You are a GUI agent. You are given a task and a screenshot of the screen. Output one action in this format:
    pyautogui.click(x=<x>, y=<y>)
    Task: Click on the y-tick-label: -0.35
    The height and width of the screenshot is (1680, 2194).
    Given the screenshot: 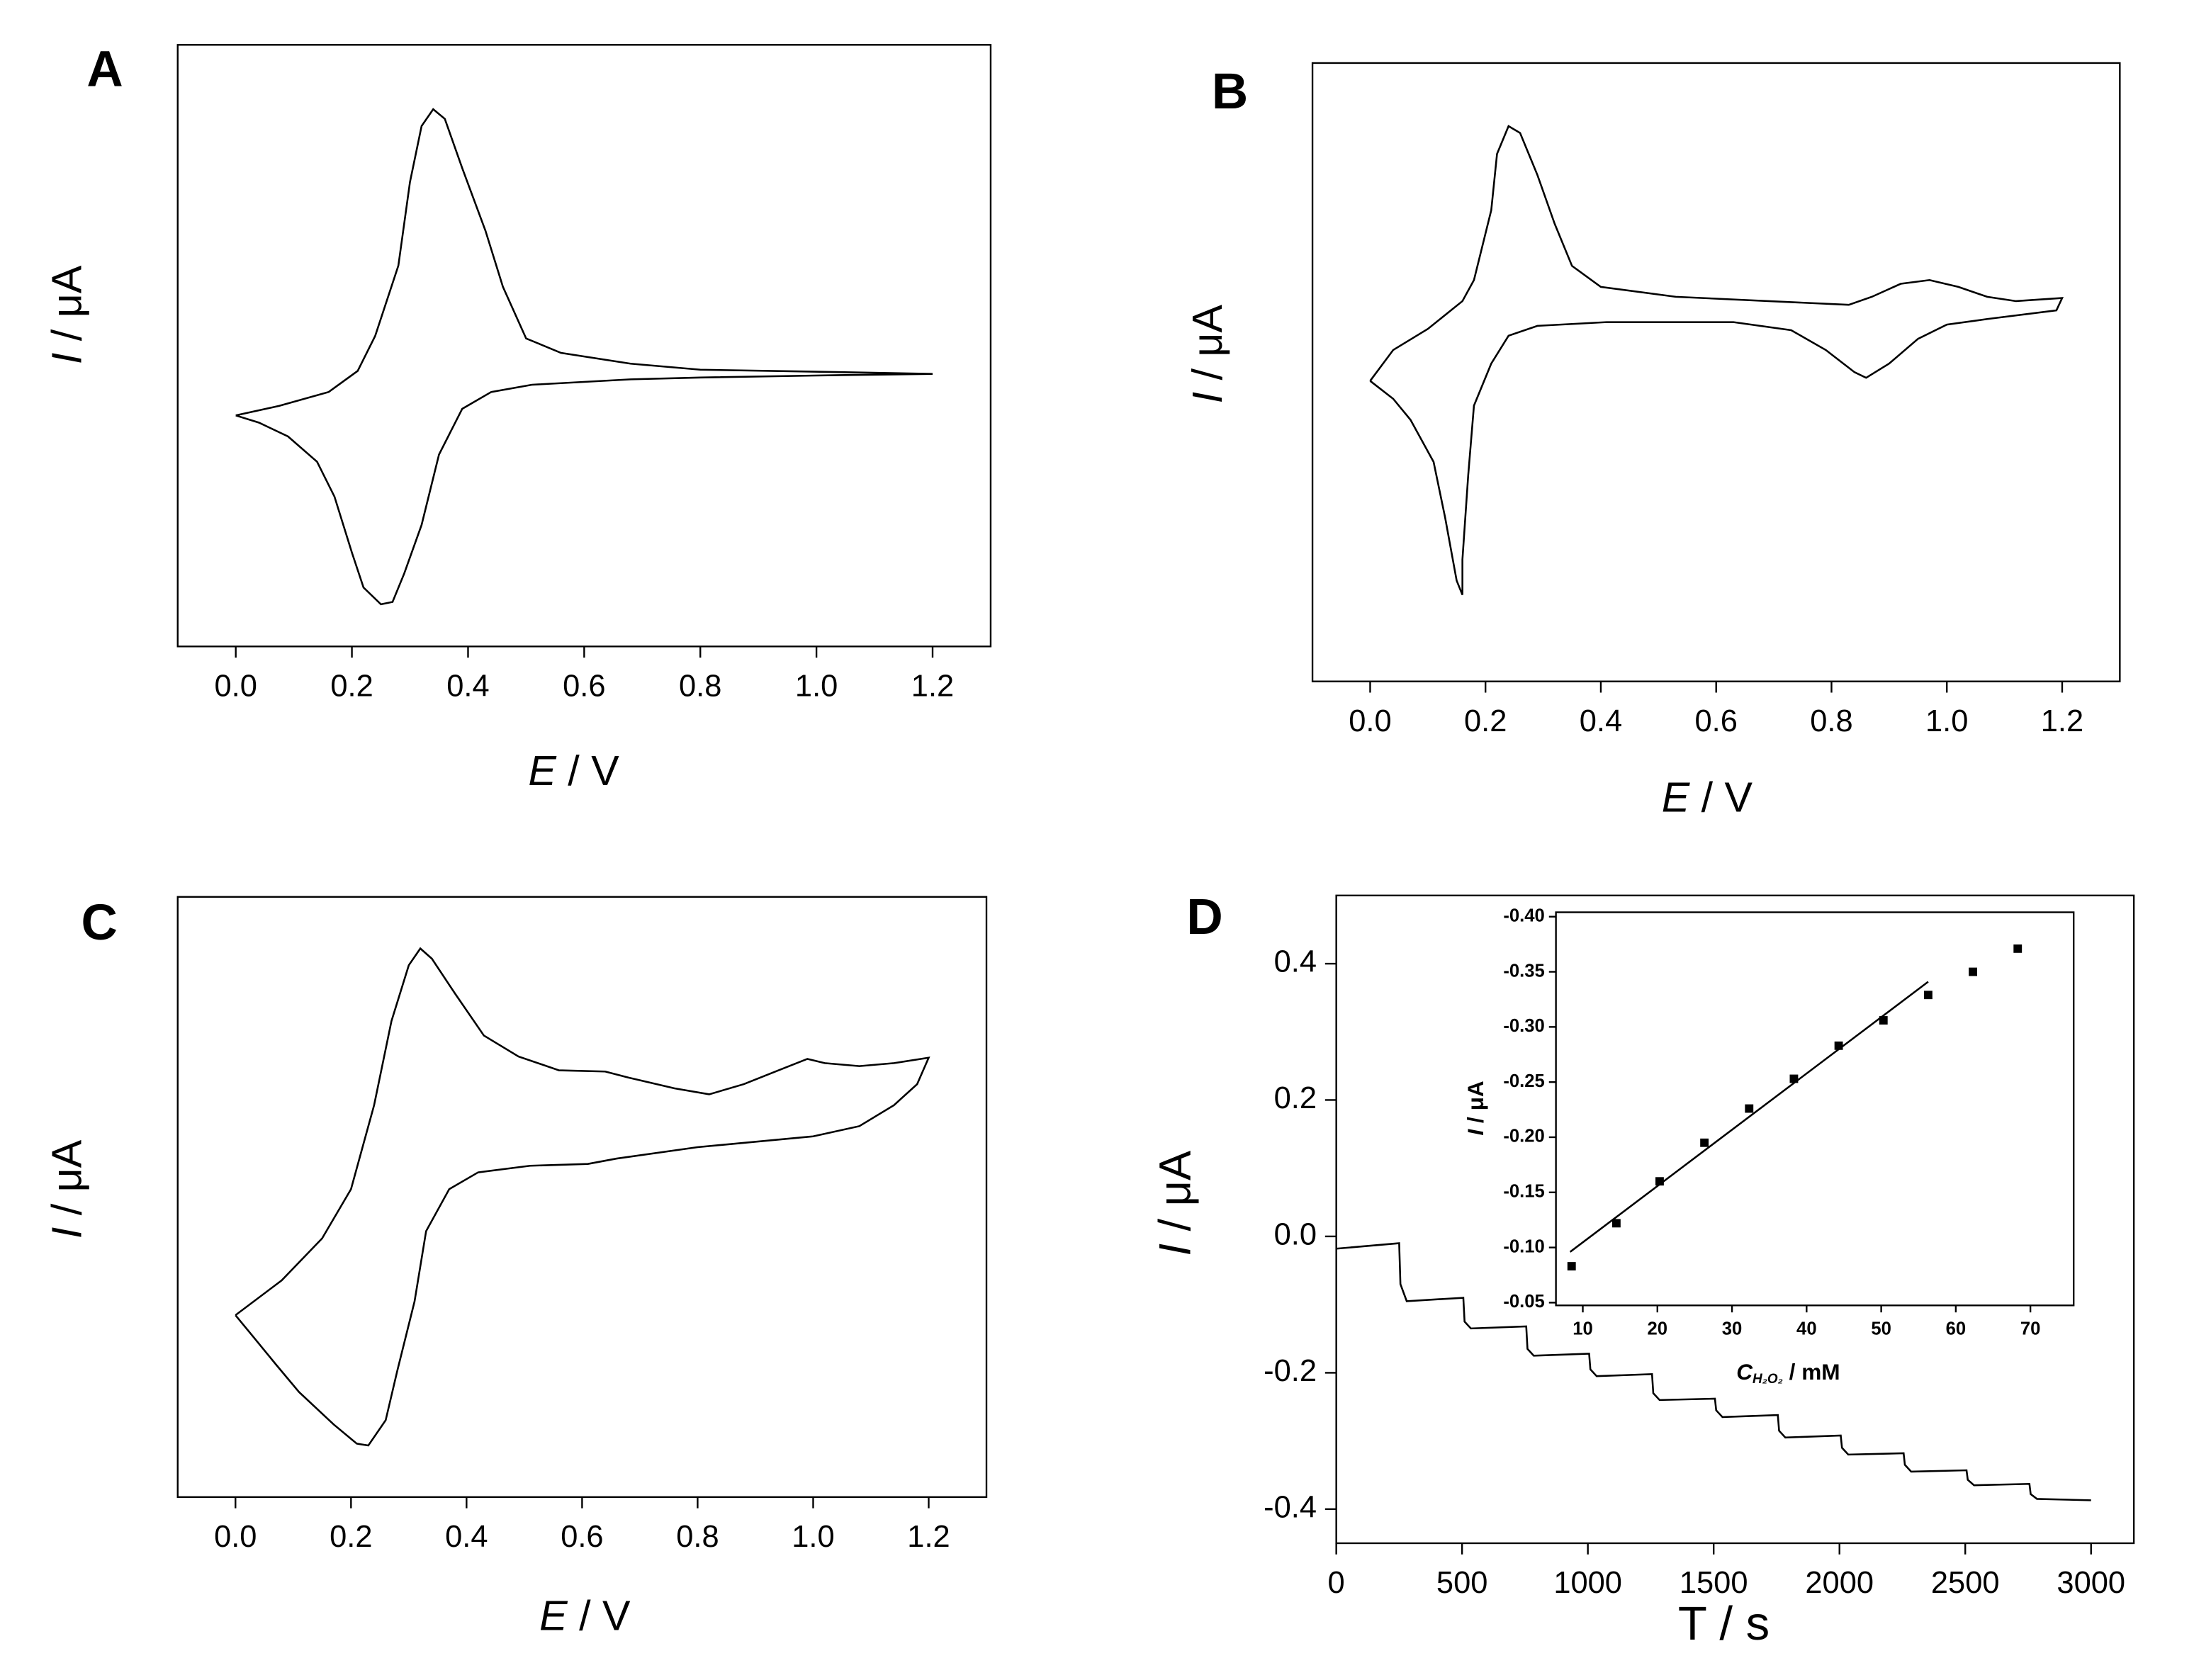 What is the action you would take?
    pyautogui.click(x=1523, y=971)
    